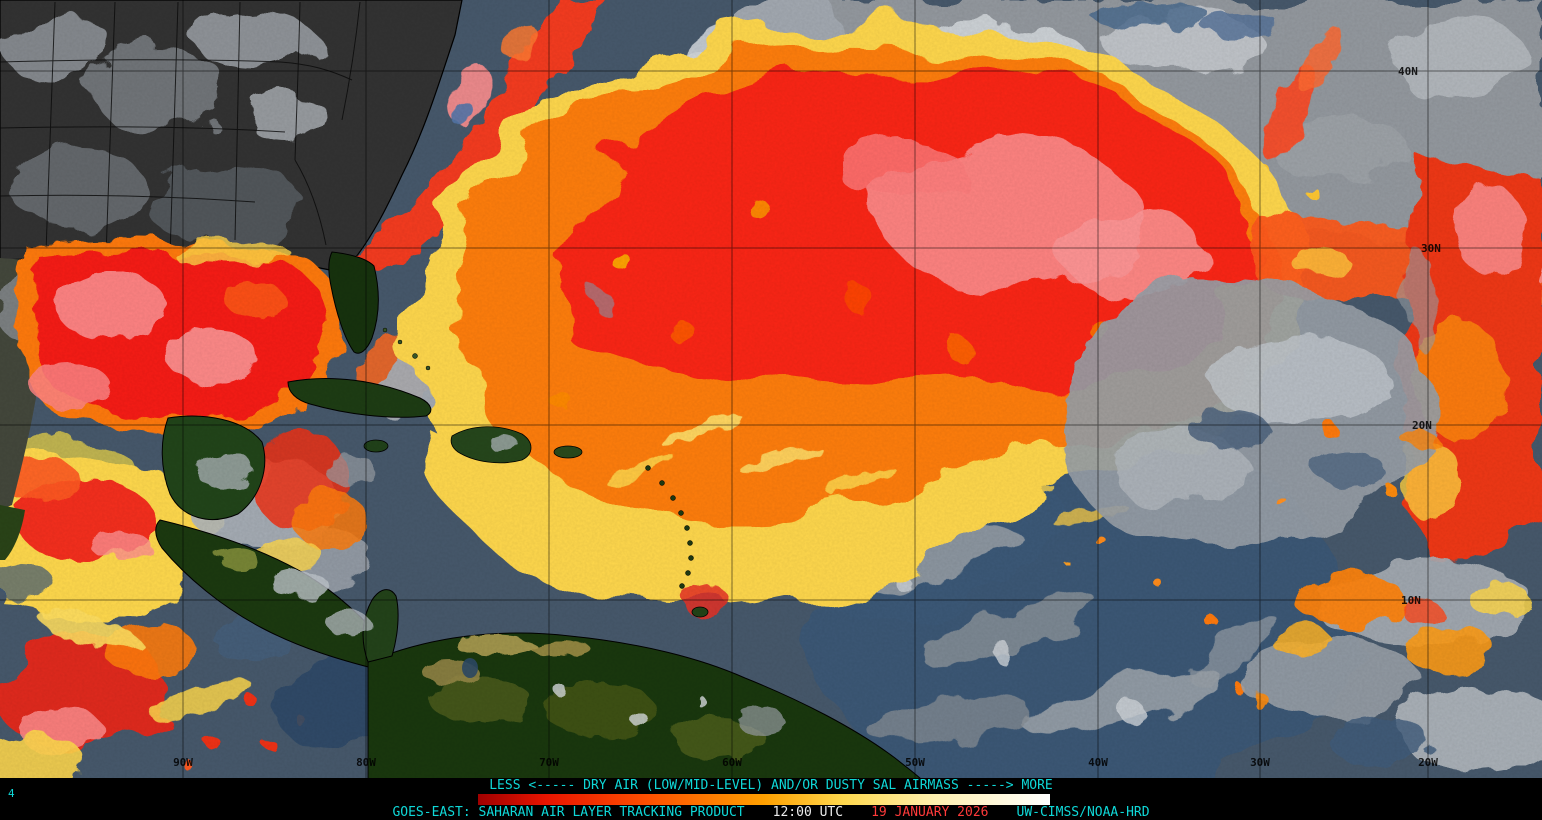 The height and width of the screenshot is (820, 1542). I want to click on lat-label-40n: 40N, so click(1408, 71).